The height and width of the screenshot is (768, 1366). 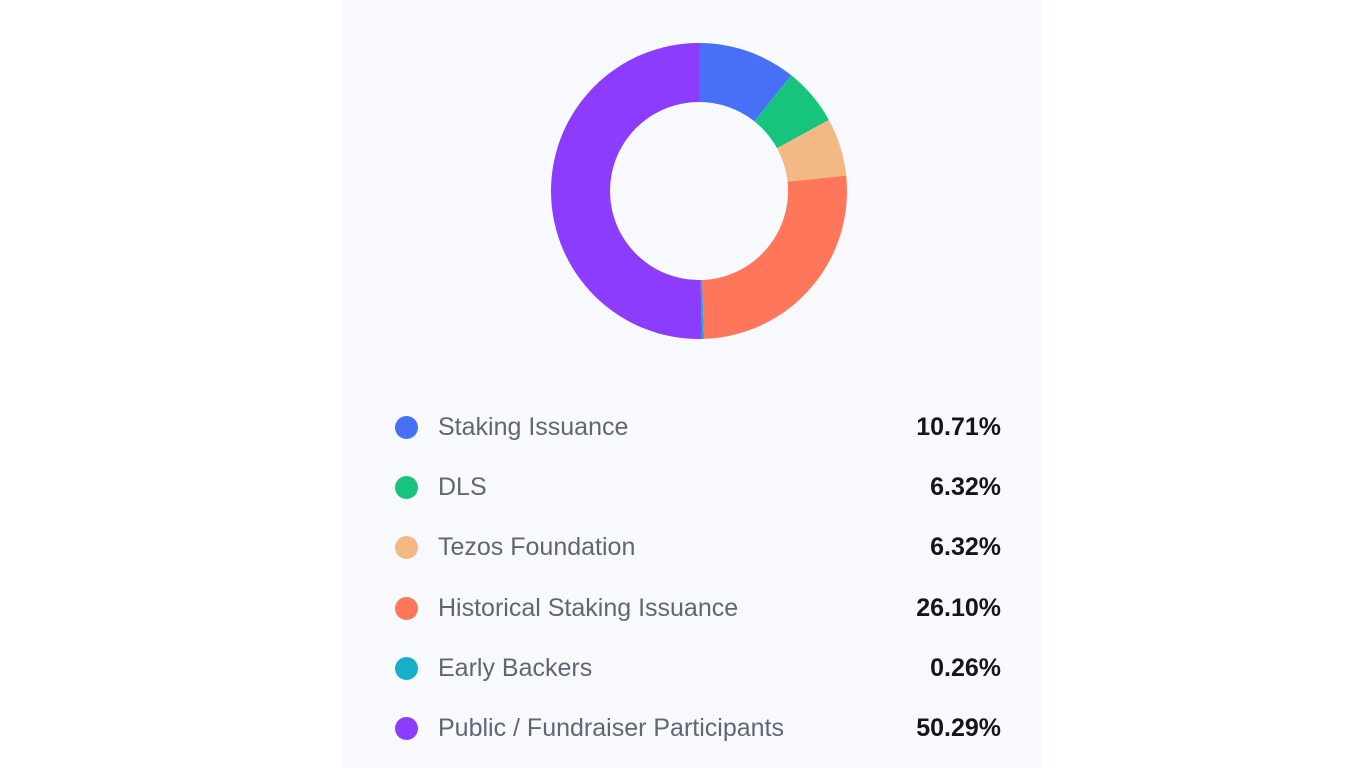 I want to click on donut-chart, so click(x=699, y=191).